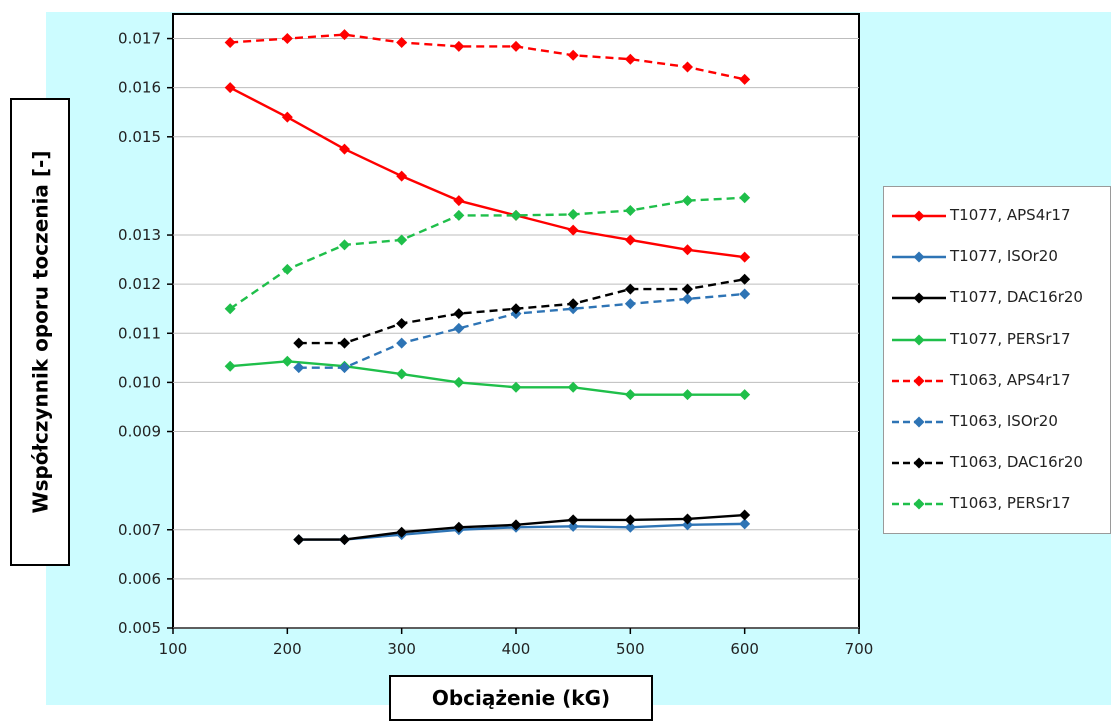 The height and width of the screenshot is (725, 1115). Describe the element at coordinates (630, 395) in the screenshot. I see `data-point-s3-p7` at that location.